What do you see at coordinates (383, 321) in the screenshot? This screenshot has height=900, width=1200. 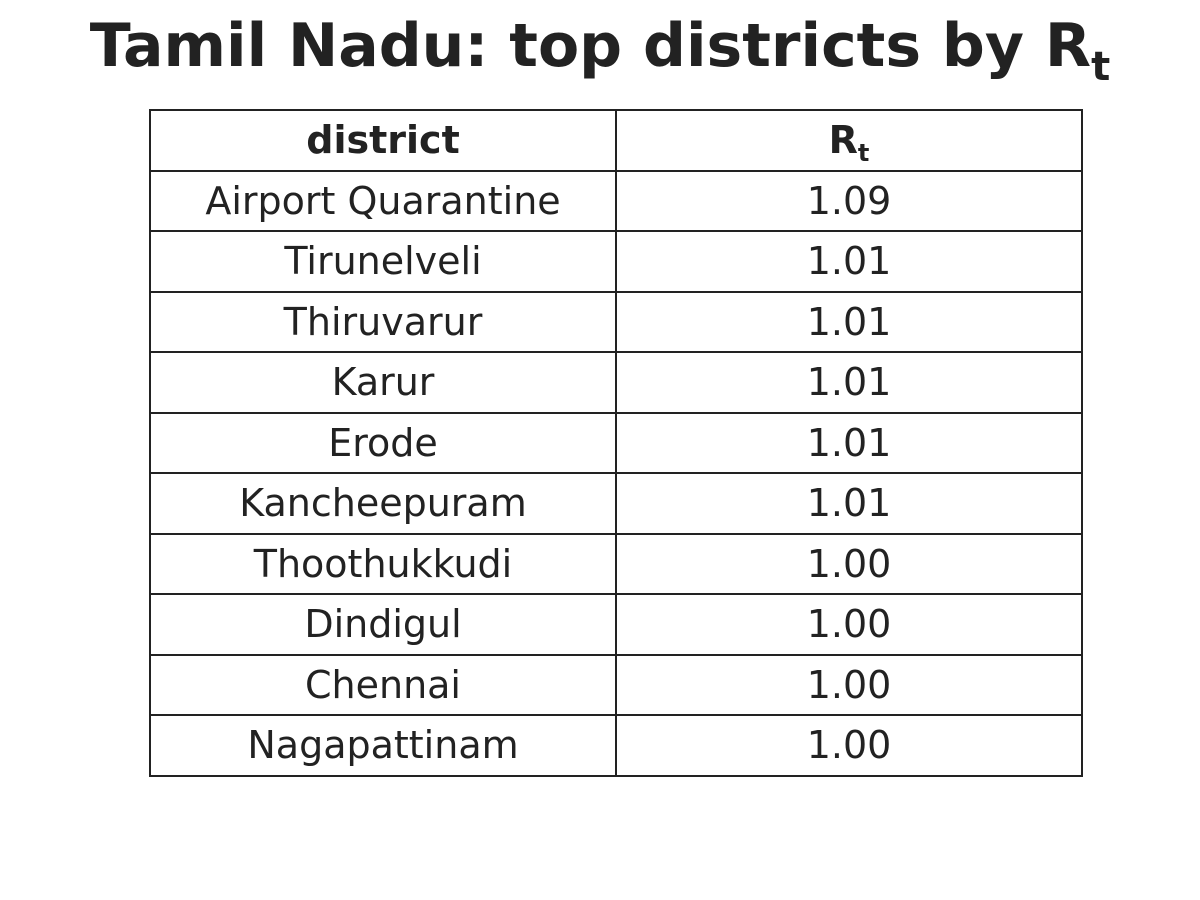 I see `cell-district: Thiruvarur` at bounding box center [383, 321].